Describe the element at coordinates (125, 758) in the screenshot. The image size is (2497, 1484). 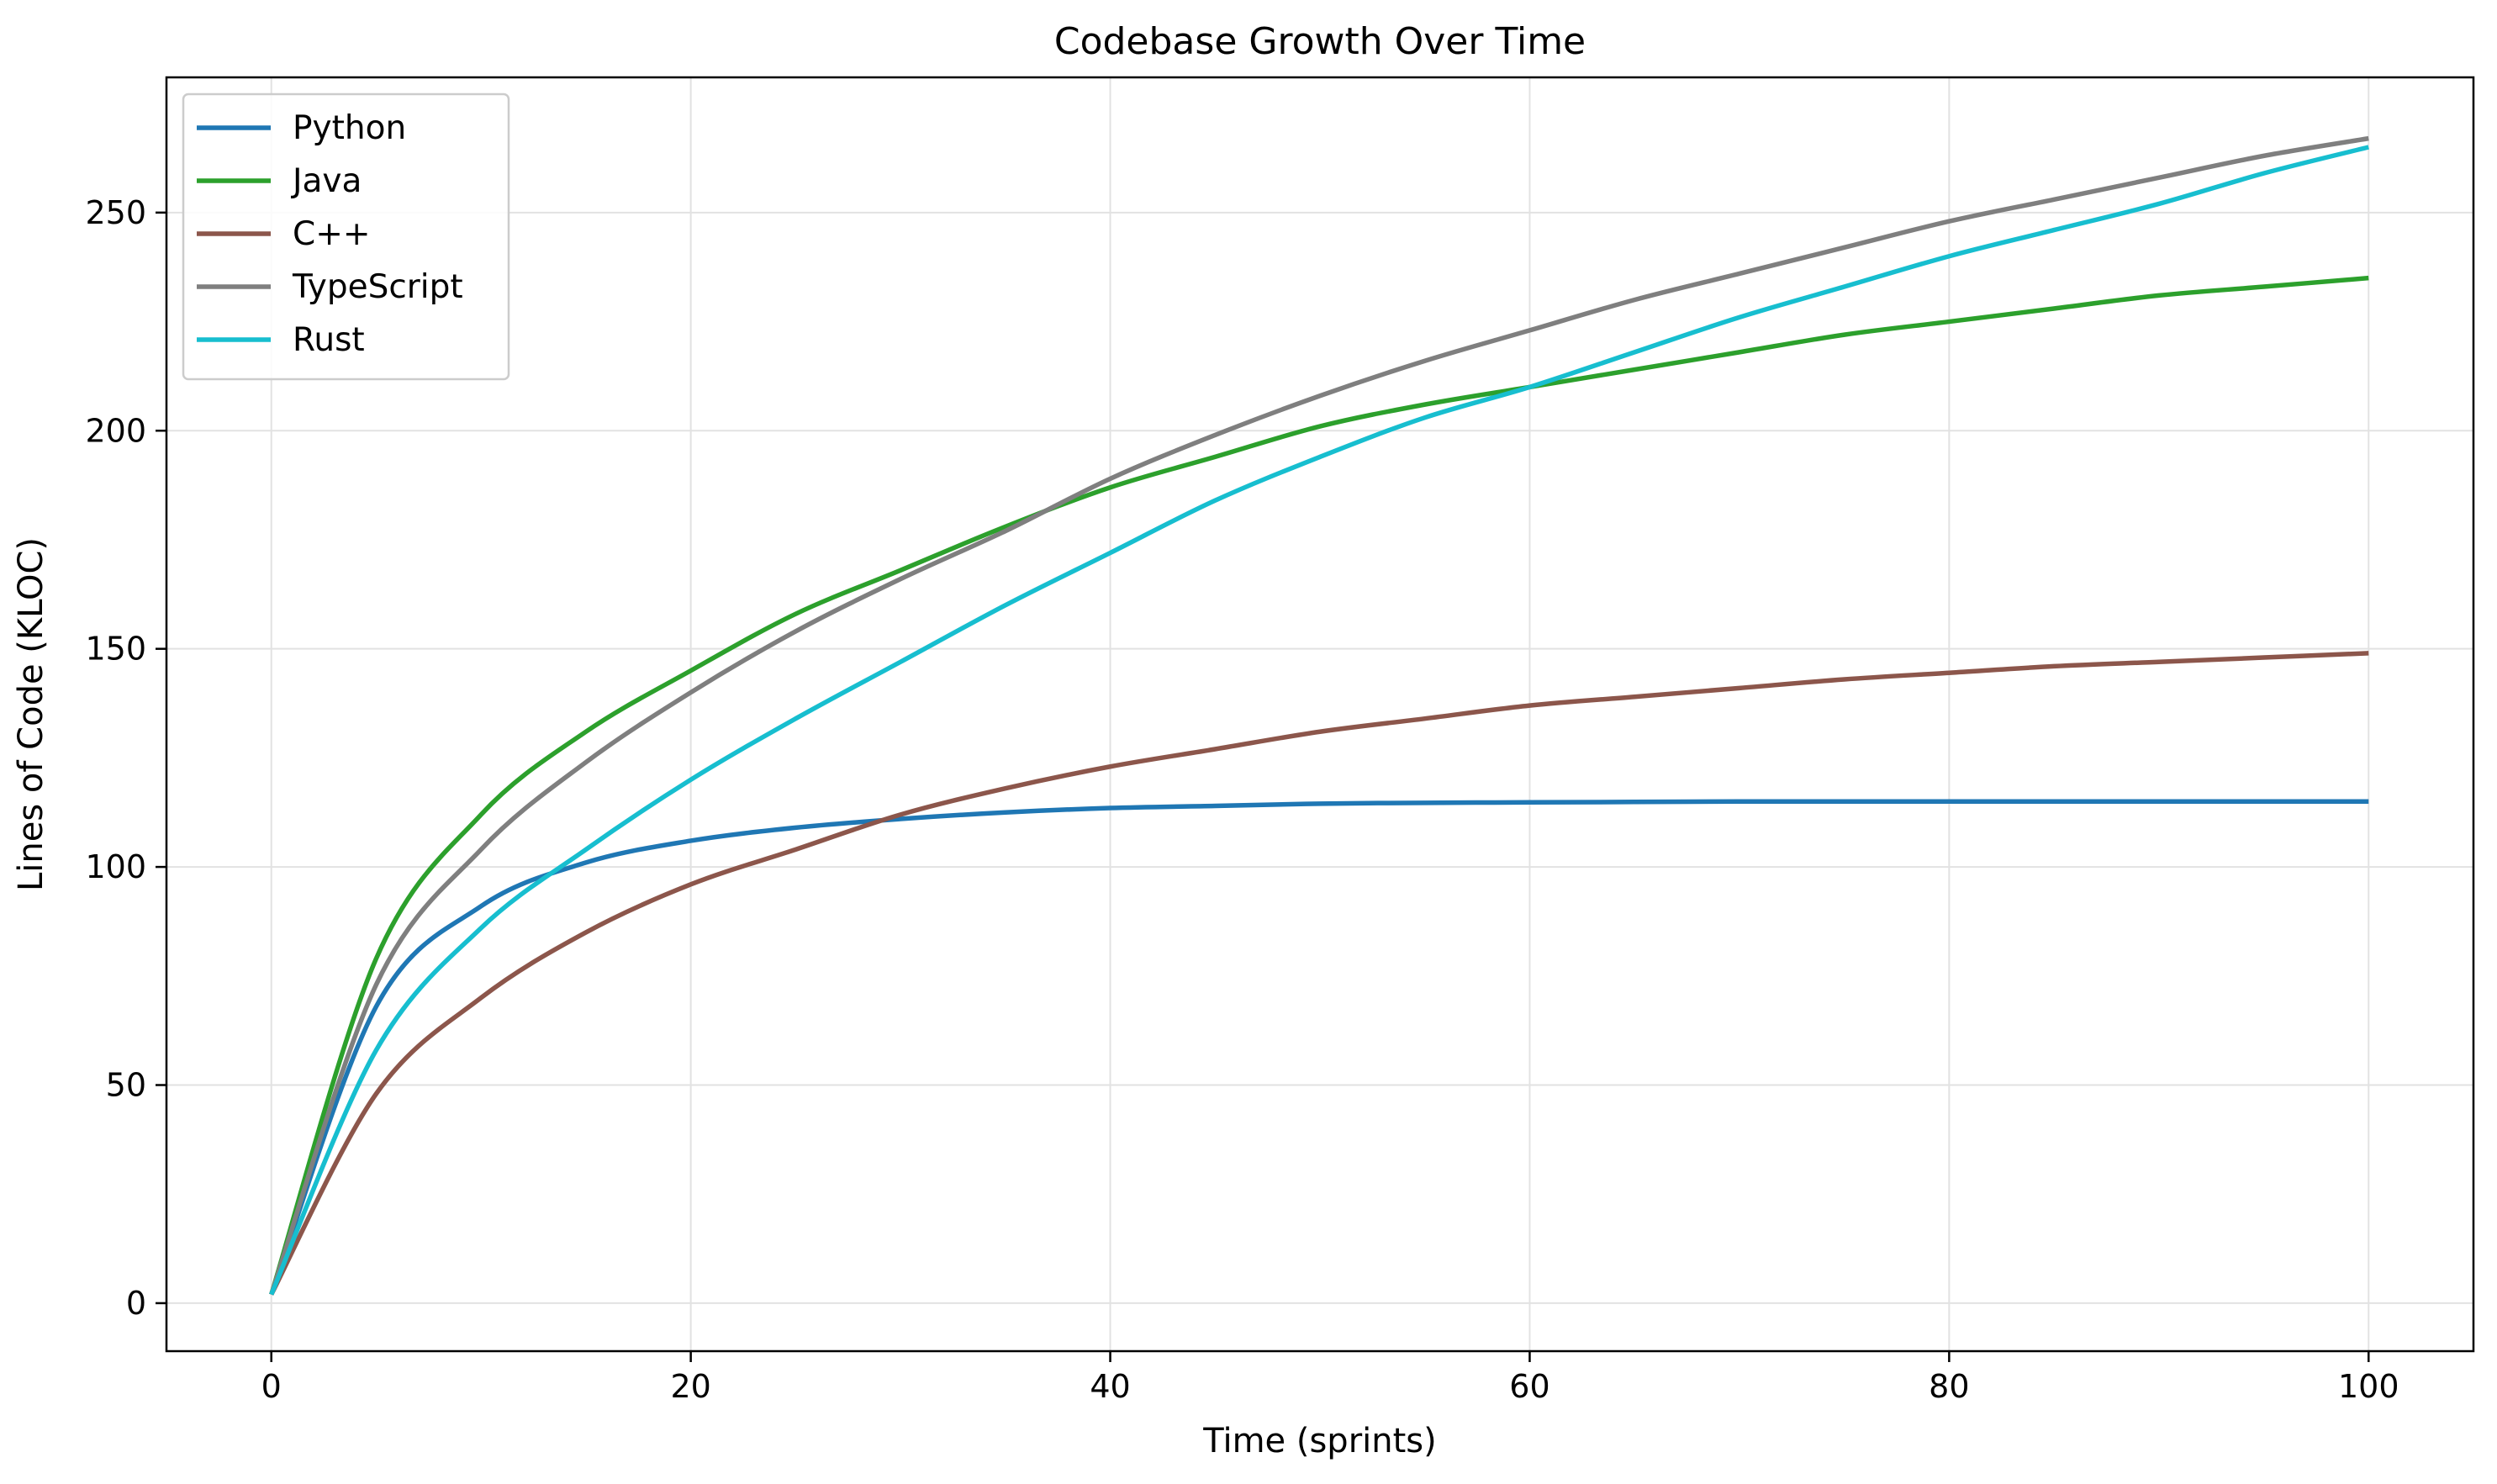
I see `y-axis-ticks: 0 50 100 150 200 250` at that location.